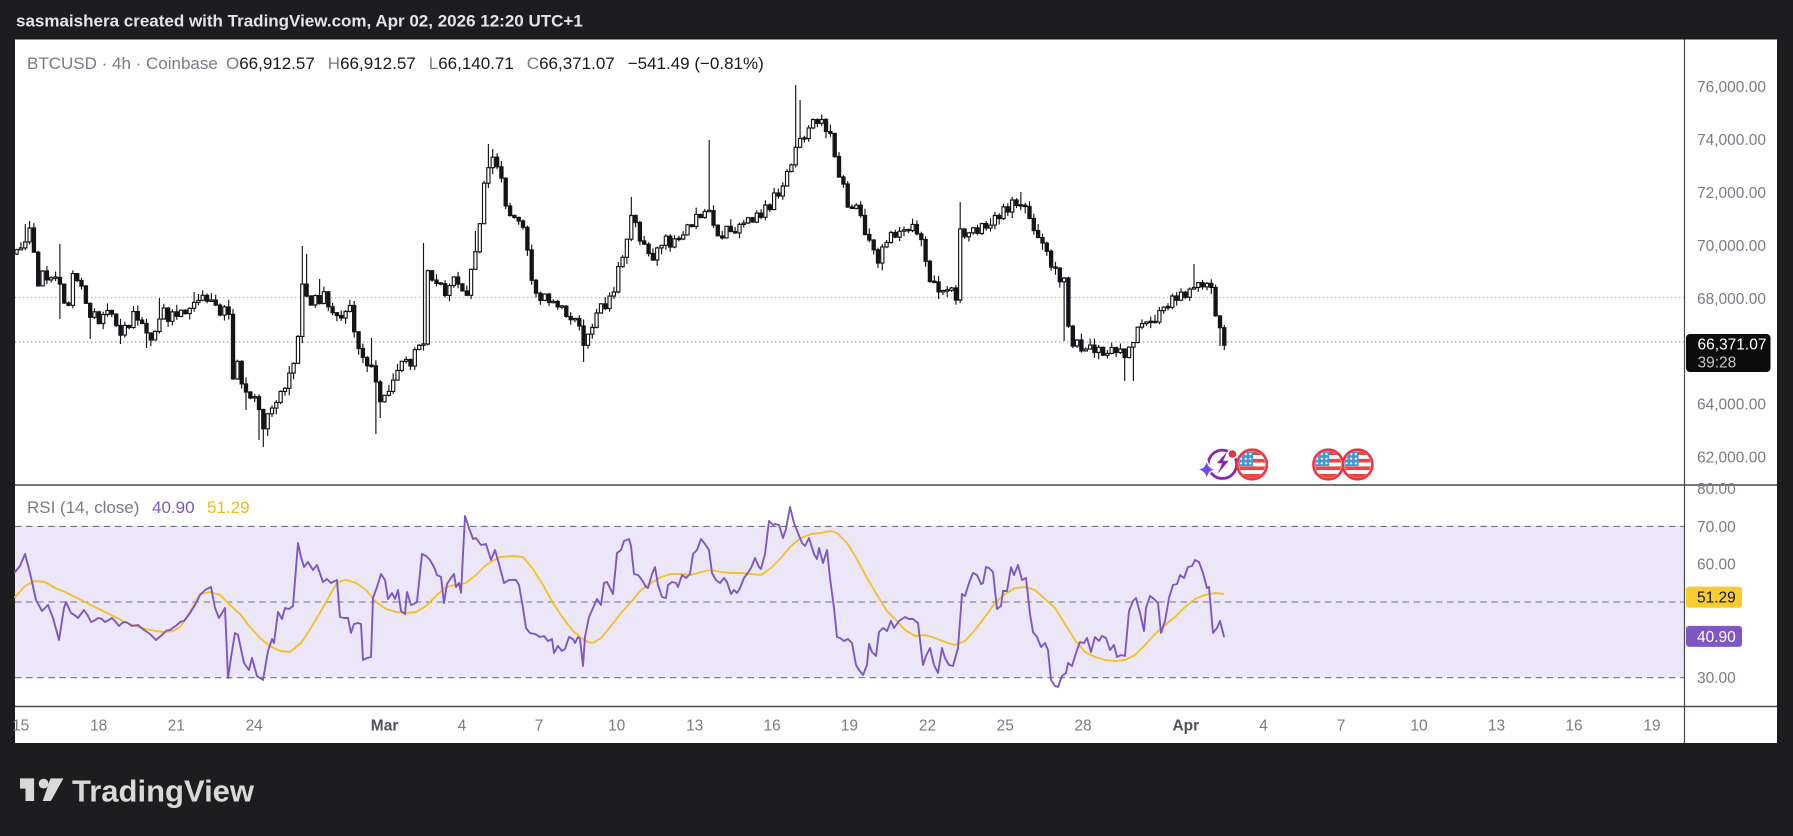 The height and width of the screenshot is (836, 1793). What do you see at coordinates (1717, 363) in the screenshot?
I see `svg-text: 39:28` at bounding box center [1717, 363].